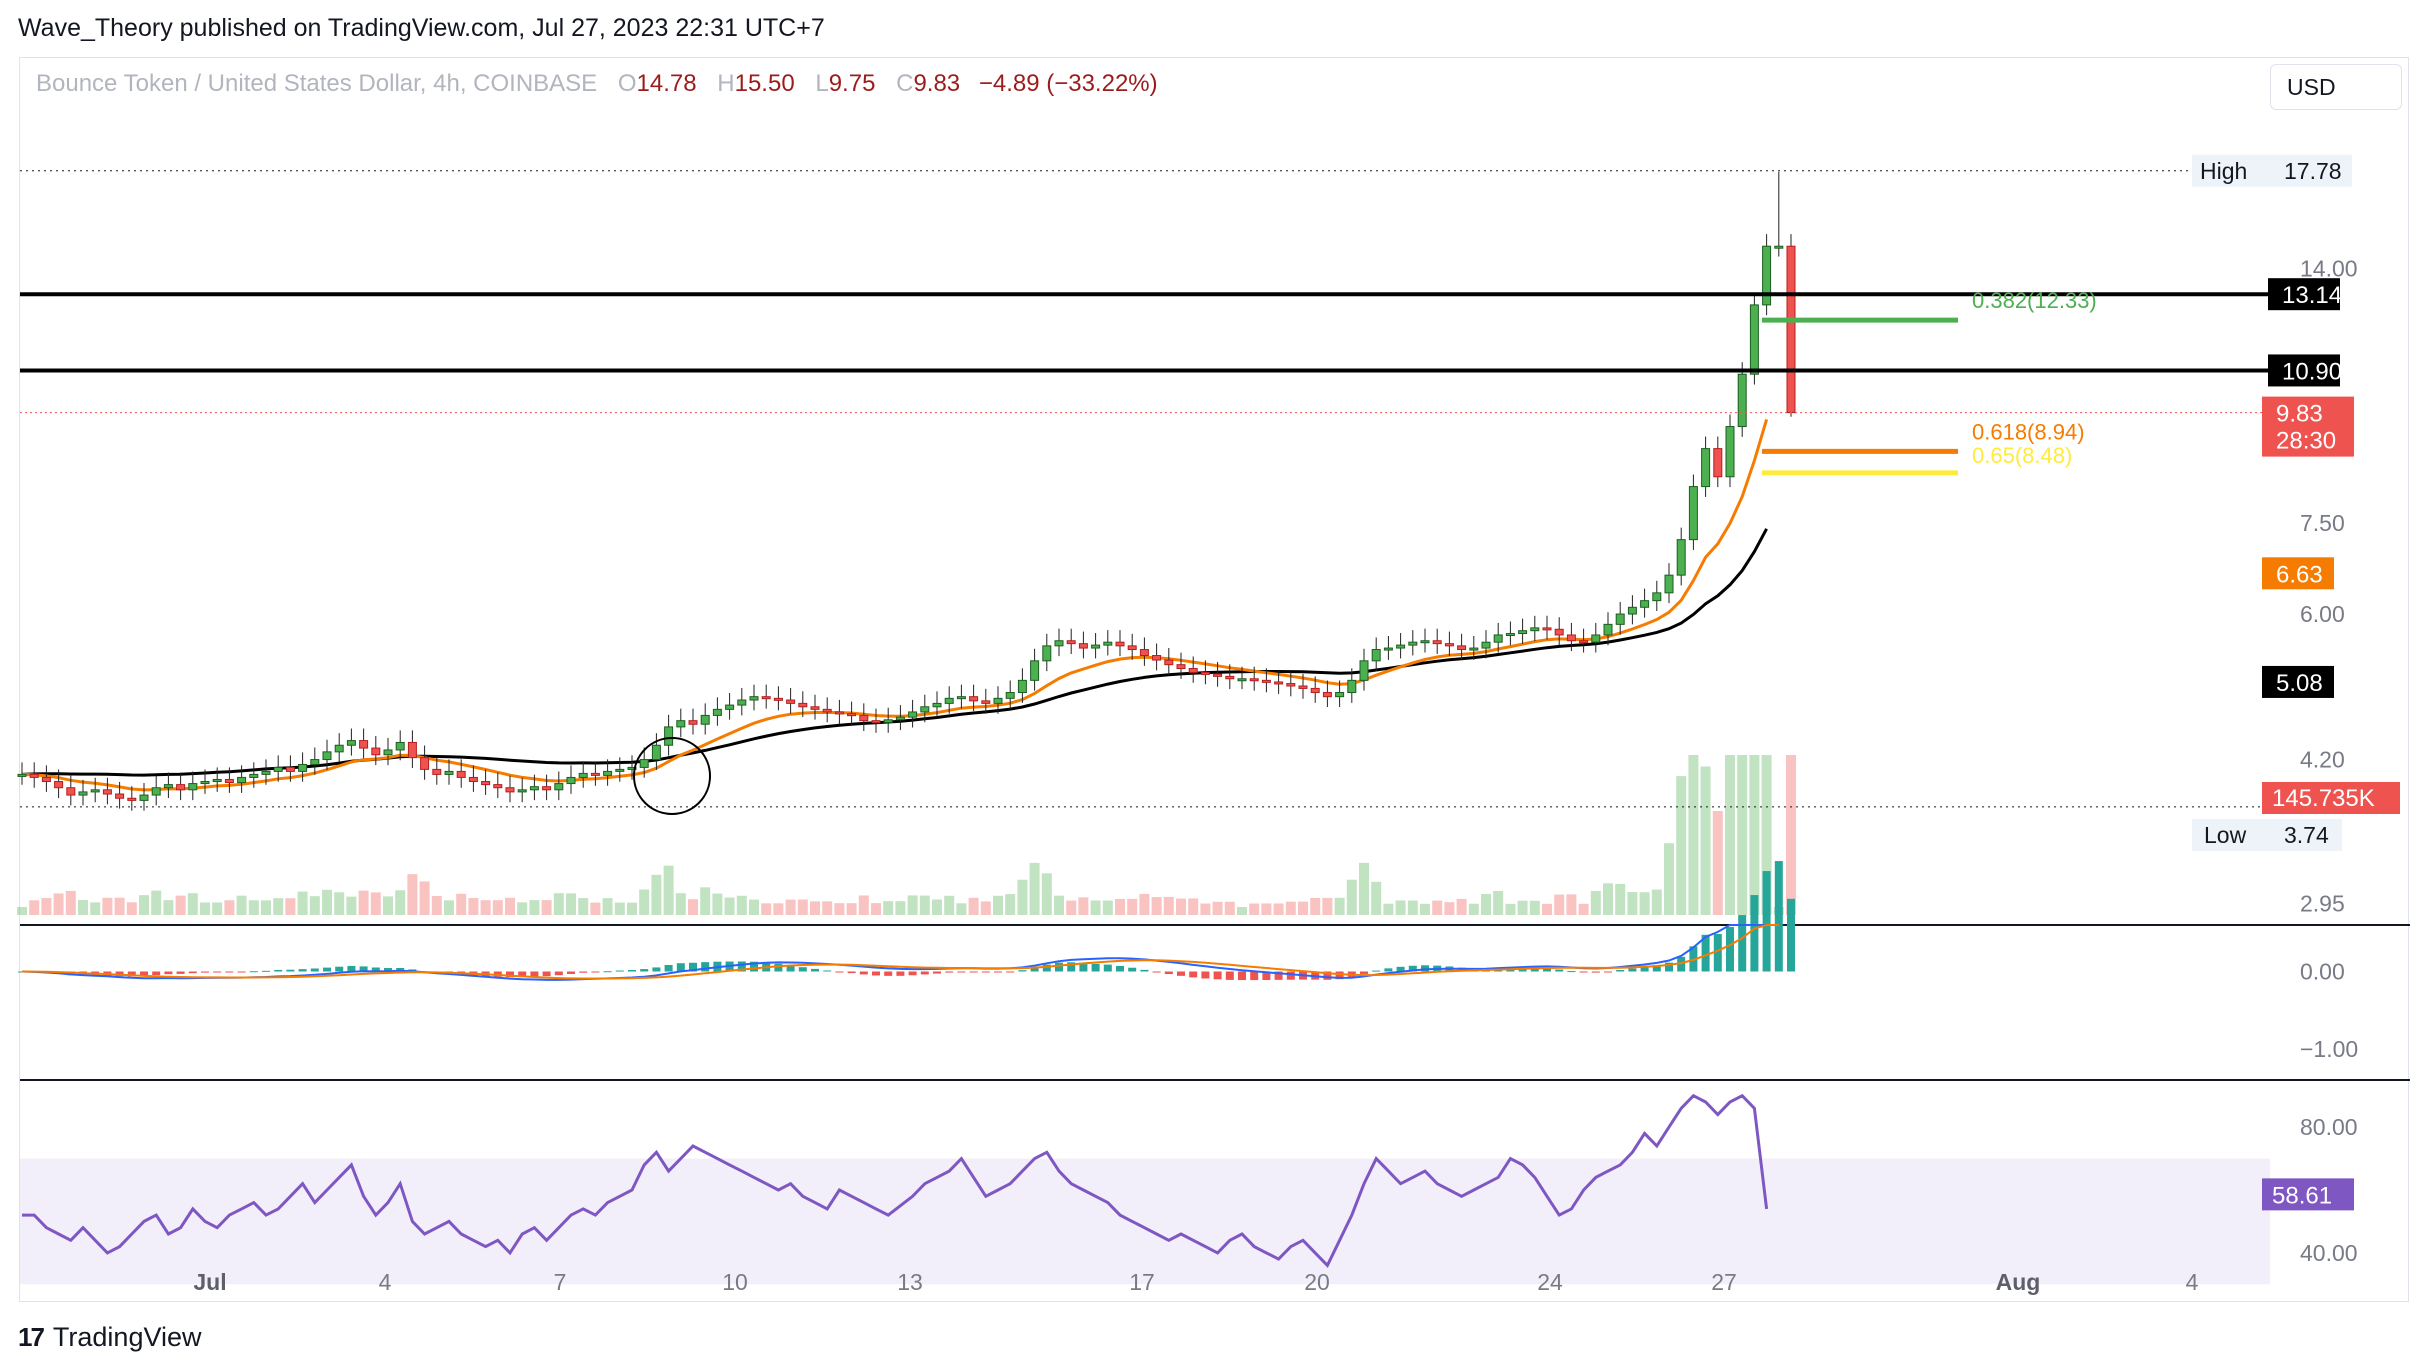 The width and height of the screenshot is (2430, 1372). What do you see at coordinates (726, 83) in the screenshot?
I see `high-label: H` at bounding box center [726, 83].